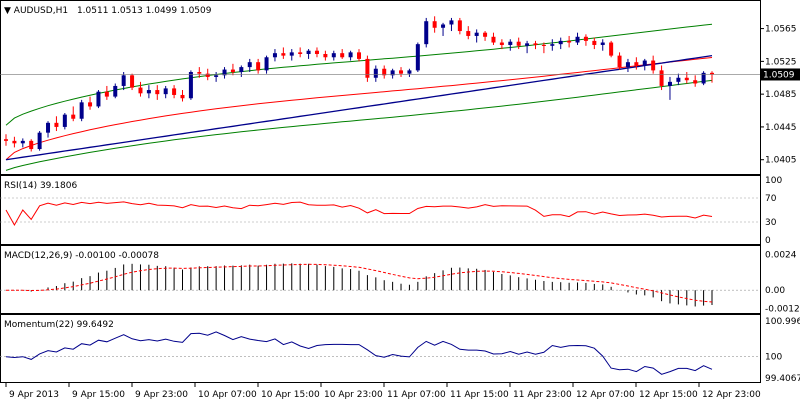 The width and height of the screenshot is (800, 404). What do you see at coordinates (290, 395) in the screenshot?
I see `time-tick-label: 10 Apr 15:00` at bounding box center [290, 395].